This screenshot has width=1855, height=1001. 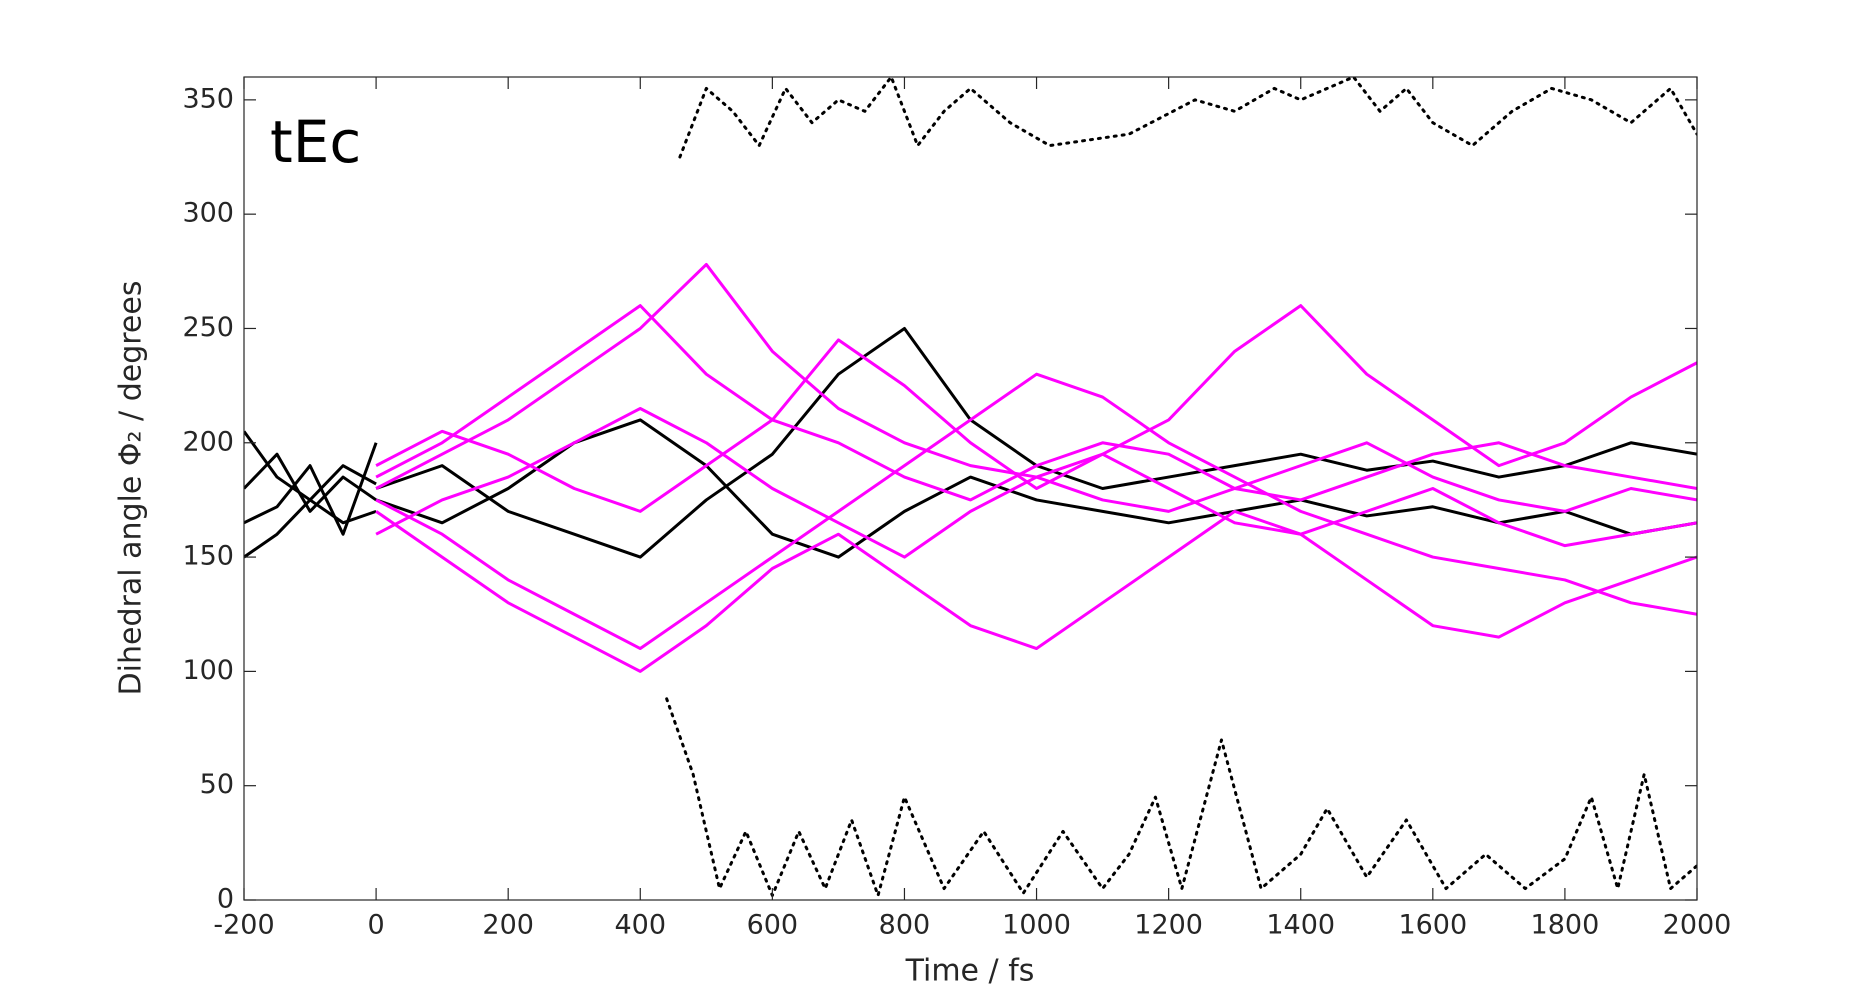 What do you see at coordinates (208, 441) in the screenshot?
I see `y-tick-label: 200` at bounding box center [208, 441].